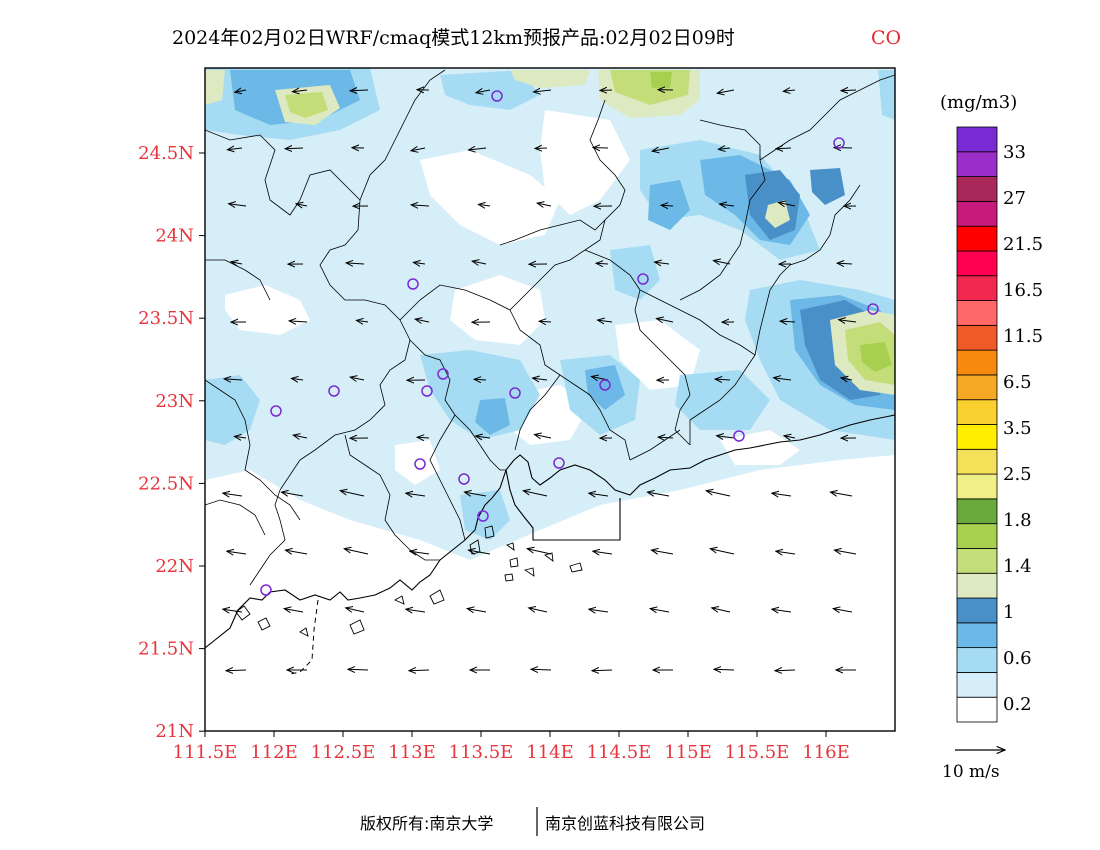 The height and width of the screenshot is (850, 1100). What do you see at coordinates (166, 483) in the screenshot?
I see `y-tick-label: 22.5N` at bounding box center [166, 483].